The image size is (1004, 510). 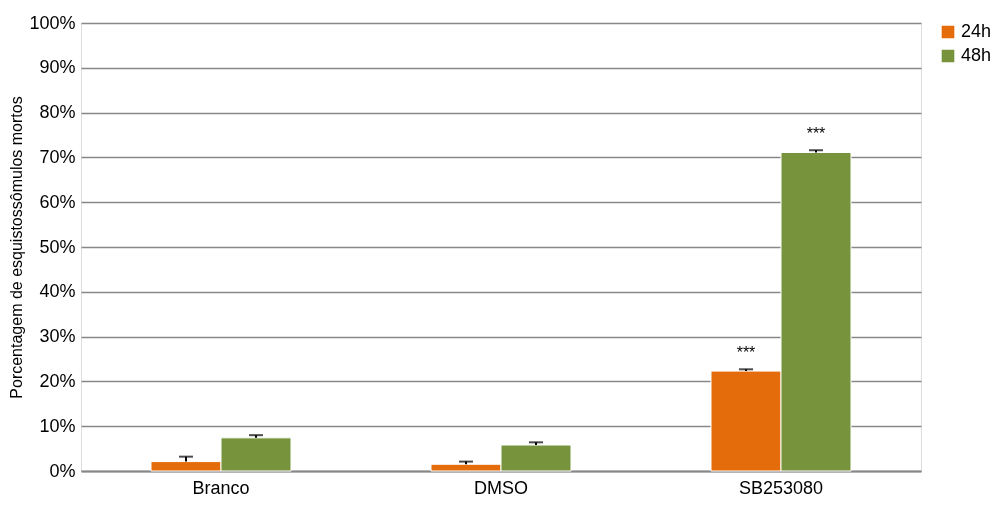 What do you see at coordinates (57, 201) in the screenshot?
I see `y-tick-label: 60%` at bounding box center [57, 201].